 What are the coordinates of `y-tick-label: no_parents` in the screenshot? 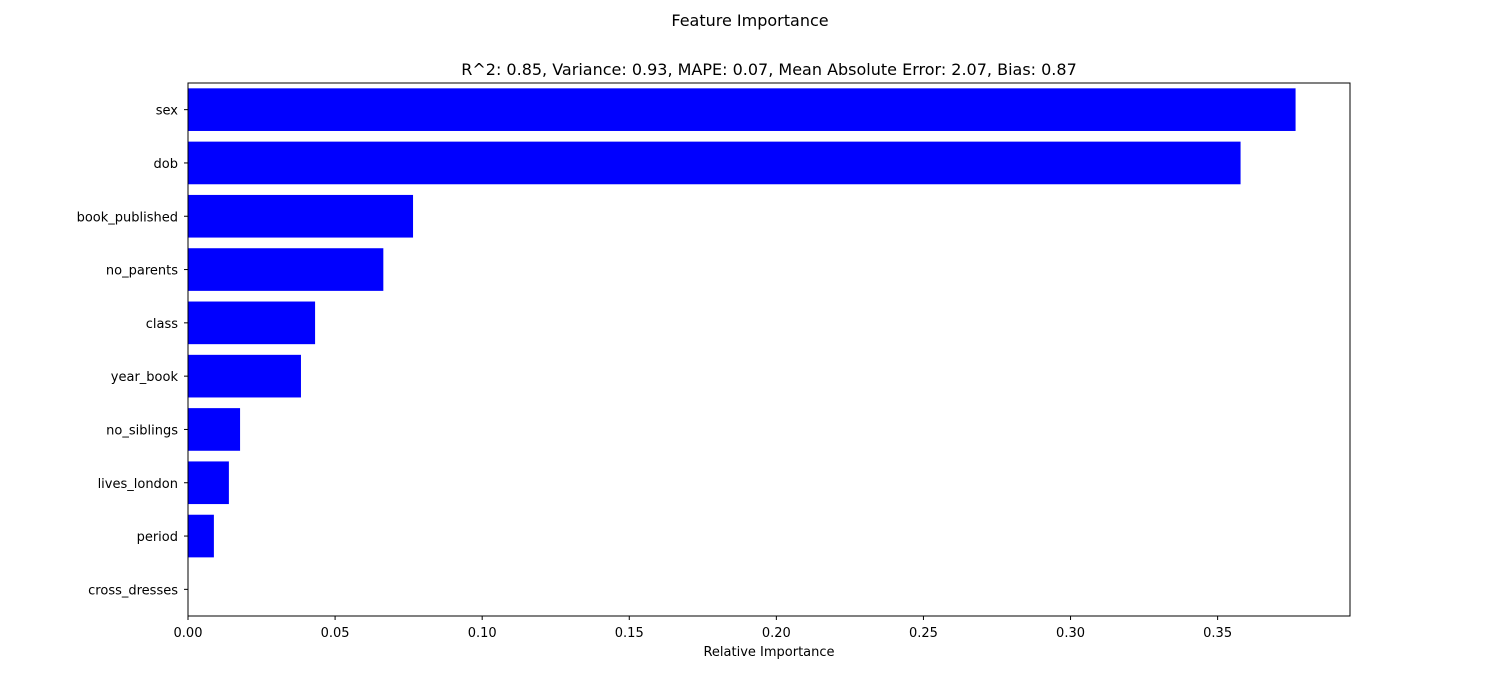 It's located at (142, 271).